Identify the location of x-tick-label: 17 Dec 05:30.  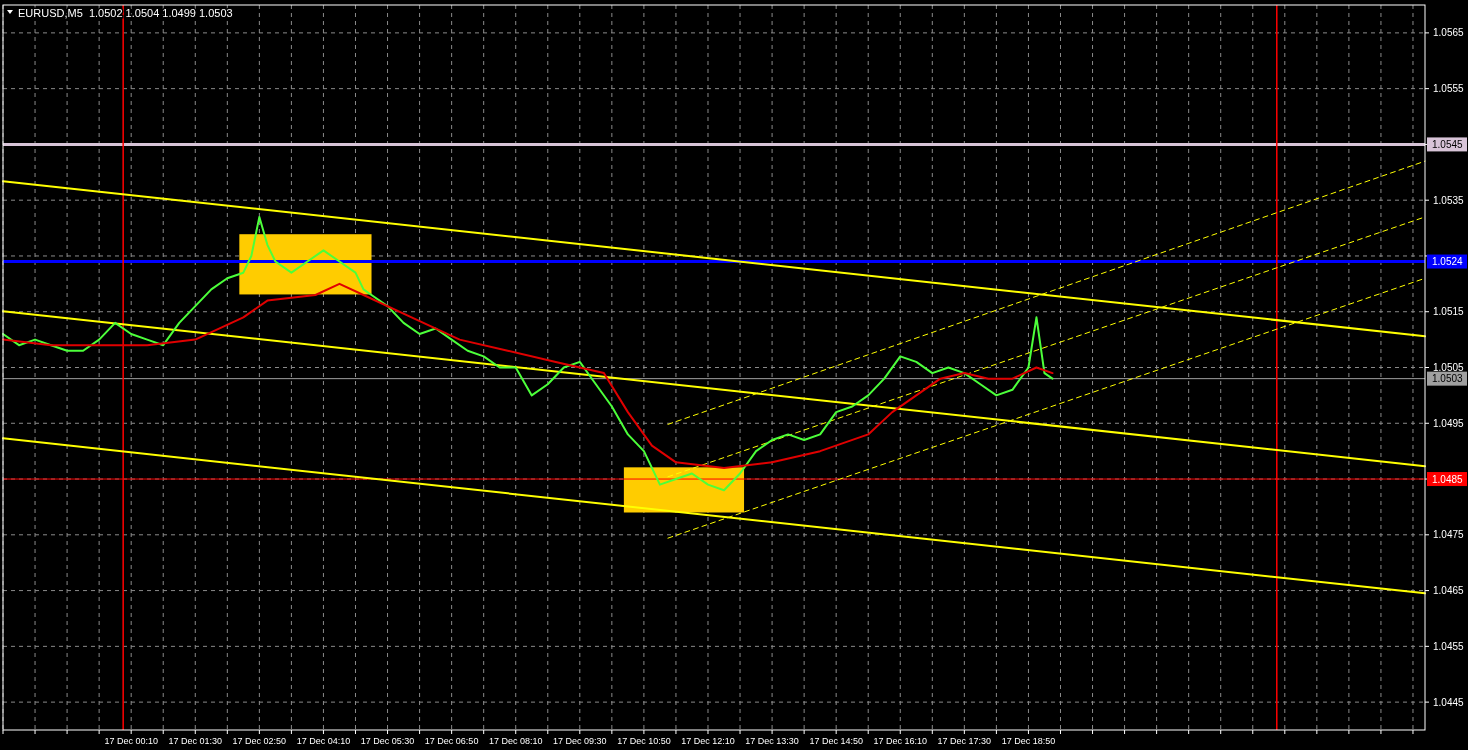
(387, 741).